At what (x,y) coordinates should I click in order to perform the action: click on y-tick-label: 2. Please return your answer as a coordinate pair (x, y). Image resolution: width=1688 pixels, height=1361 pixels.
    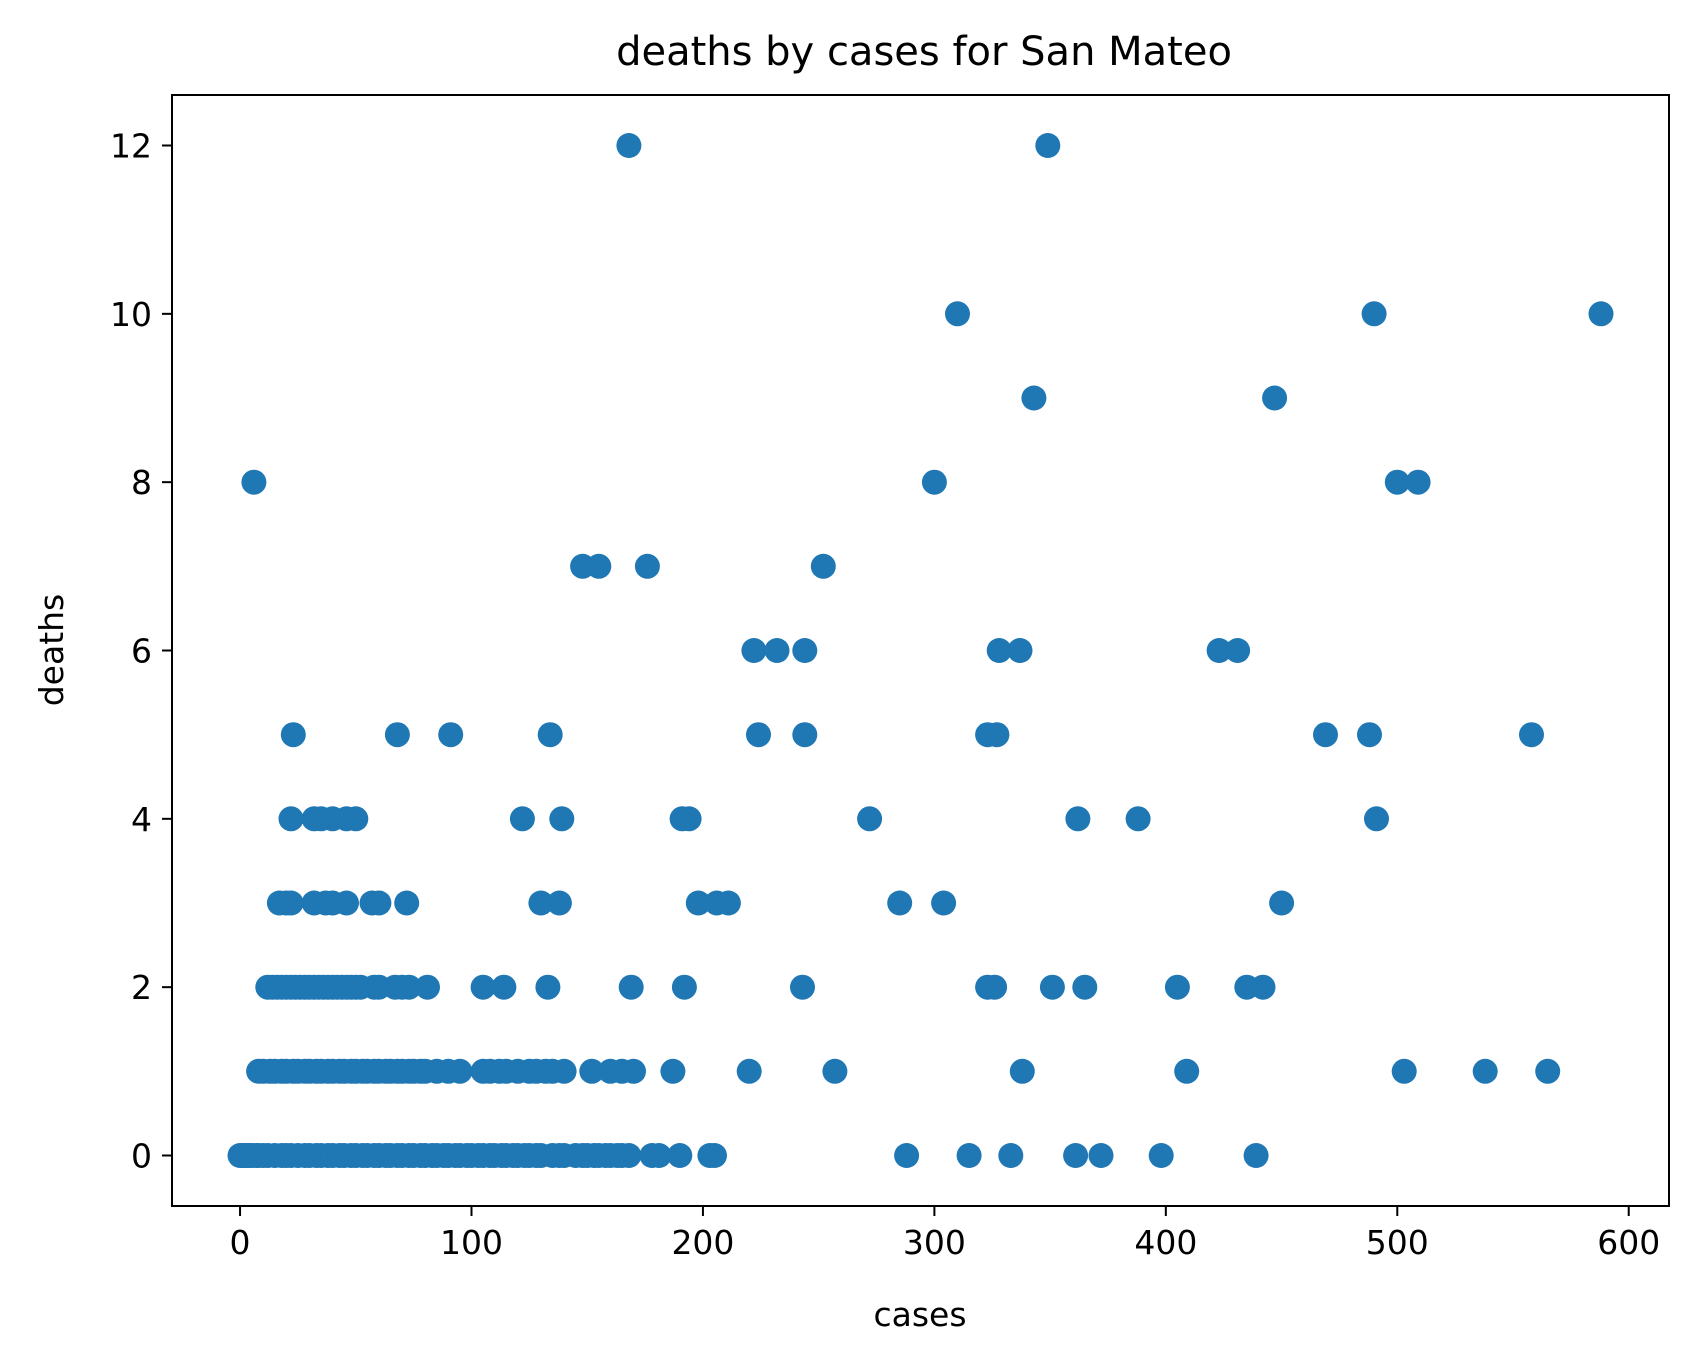
    Looking at the image, I should click on (141, 987).